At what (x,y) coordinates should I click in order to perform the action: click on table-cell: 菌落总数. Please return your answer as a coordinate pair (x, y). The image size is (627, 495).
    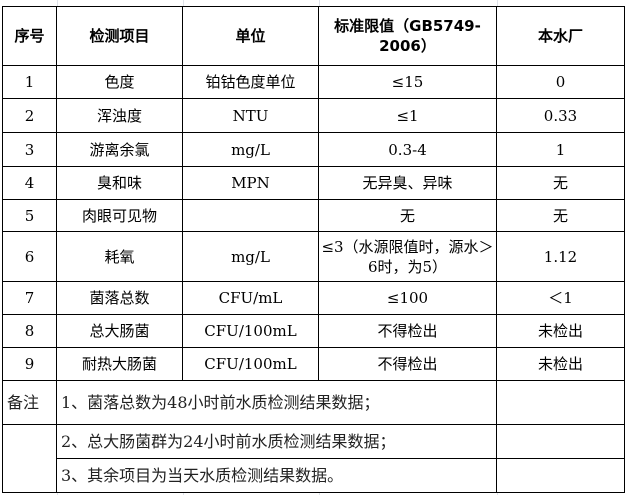
    Looking at the image, I should click on (119, 298).